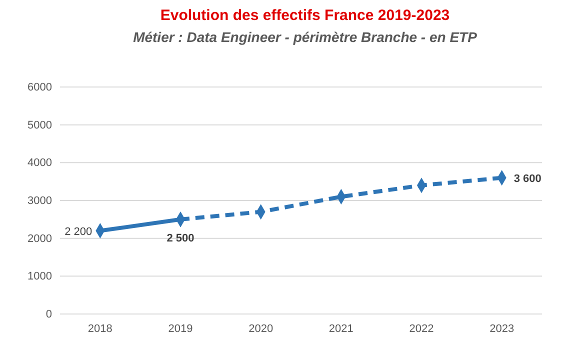  What do you see at coordinates (40, 163) in the screenshot?
I see `y-tick-label: 4000` at bounding box center [40, 163].